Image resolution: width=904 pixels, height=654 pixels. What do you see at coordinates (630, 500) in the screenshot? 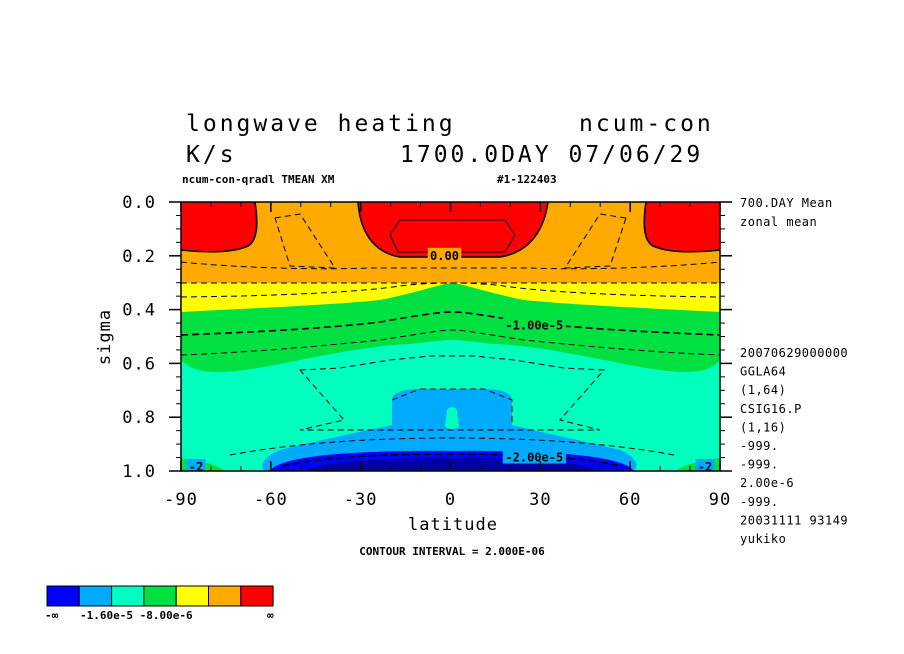
I see `x-tick-label: 60` at bounding box center [630, 500].